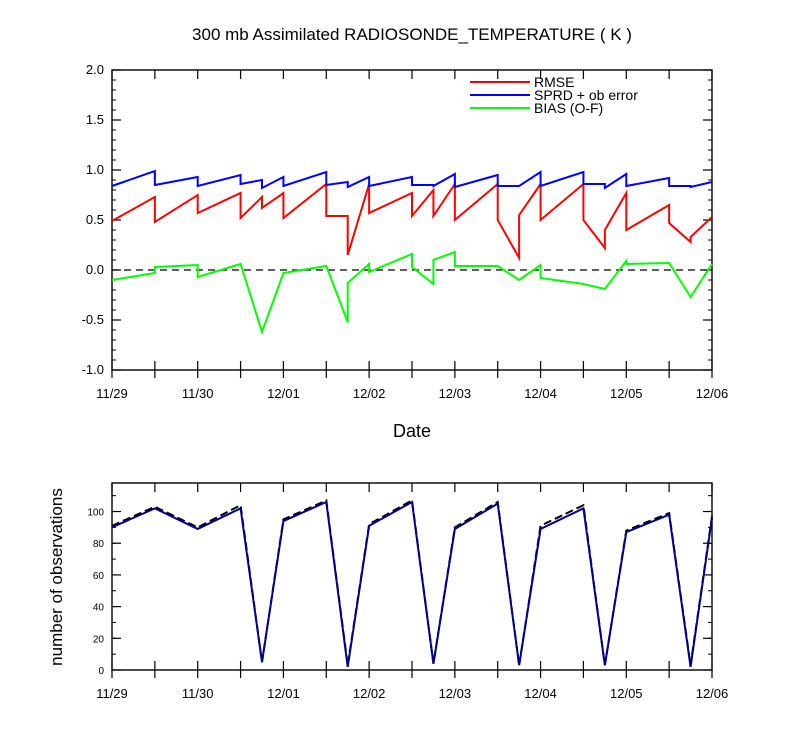 This screenshot has width=800, height=750. I want to click on y-tick-label: -0.5, so click(93, 319).